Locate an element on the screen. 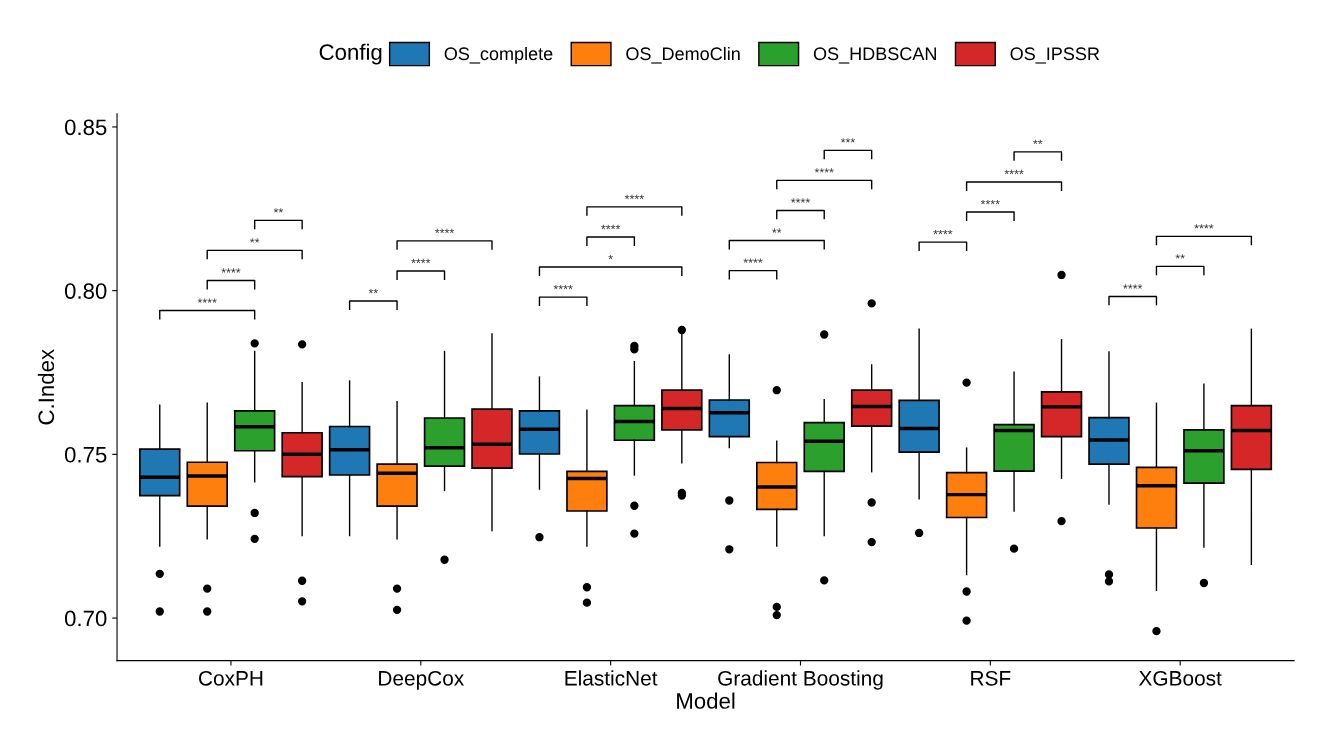 This screenshot has height=749, width=1330. y-tick-label: 0.75 is located at coordinates (85, 454).